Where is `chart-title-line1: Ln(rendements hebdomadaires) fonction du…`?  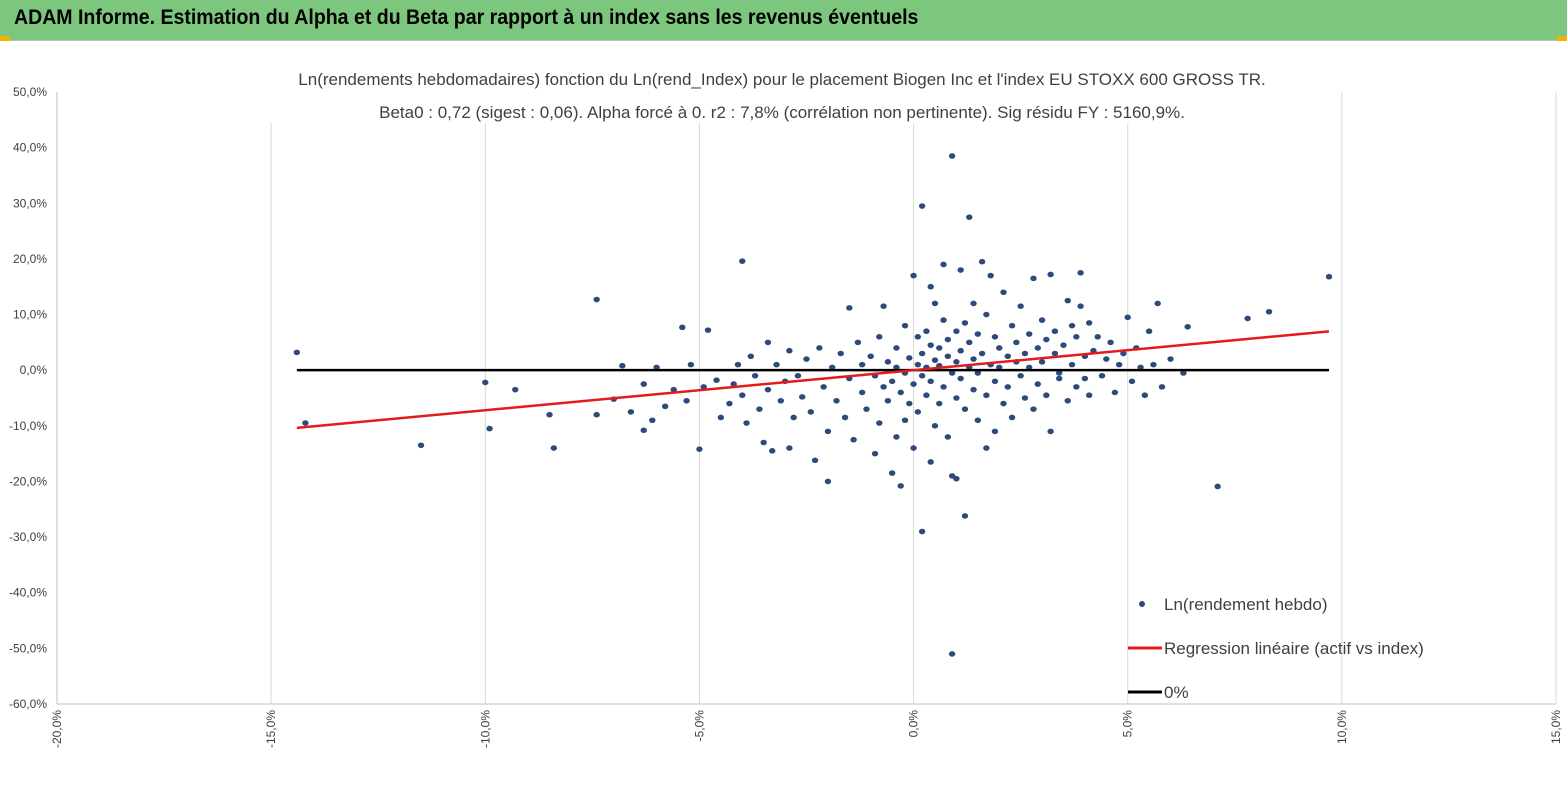
chart-title-line1: Ln(rendements hebdomadaires) fonction du… is located at coordinates (781, 79).